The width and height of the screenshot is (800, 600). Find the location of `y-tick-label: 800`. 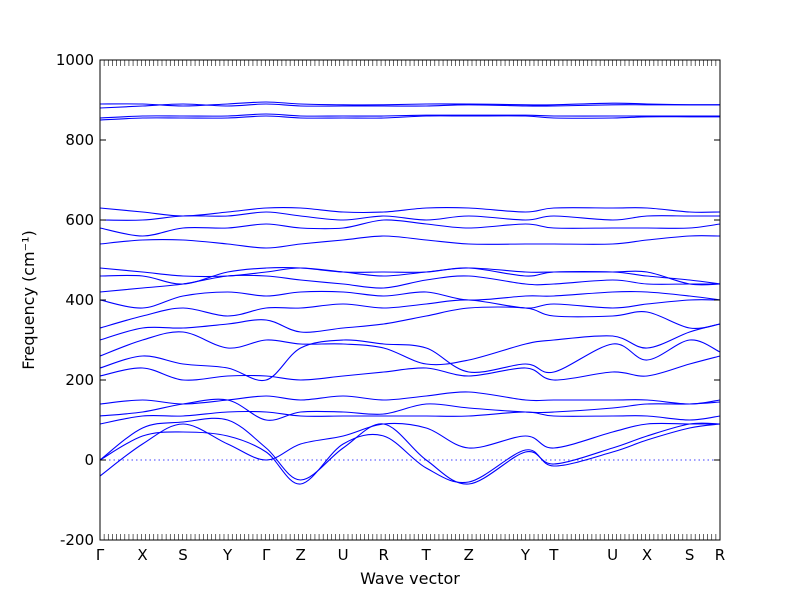

y-tick-label: 800 is located at coordinates (79, 140).